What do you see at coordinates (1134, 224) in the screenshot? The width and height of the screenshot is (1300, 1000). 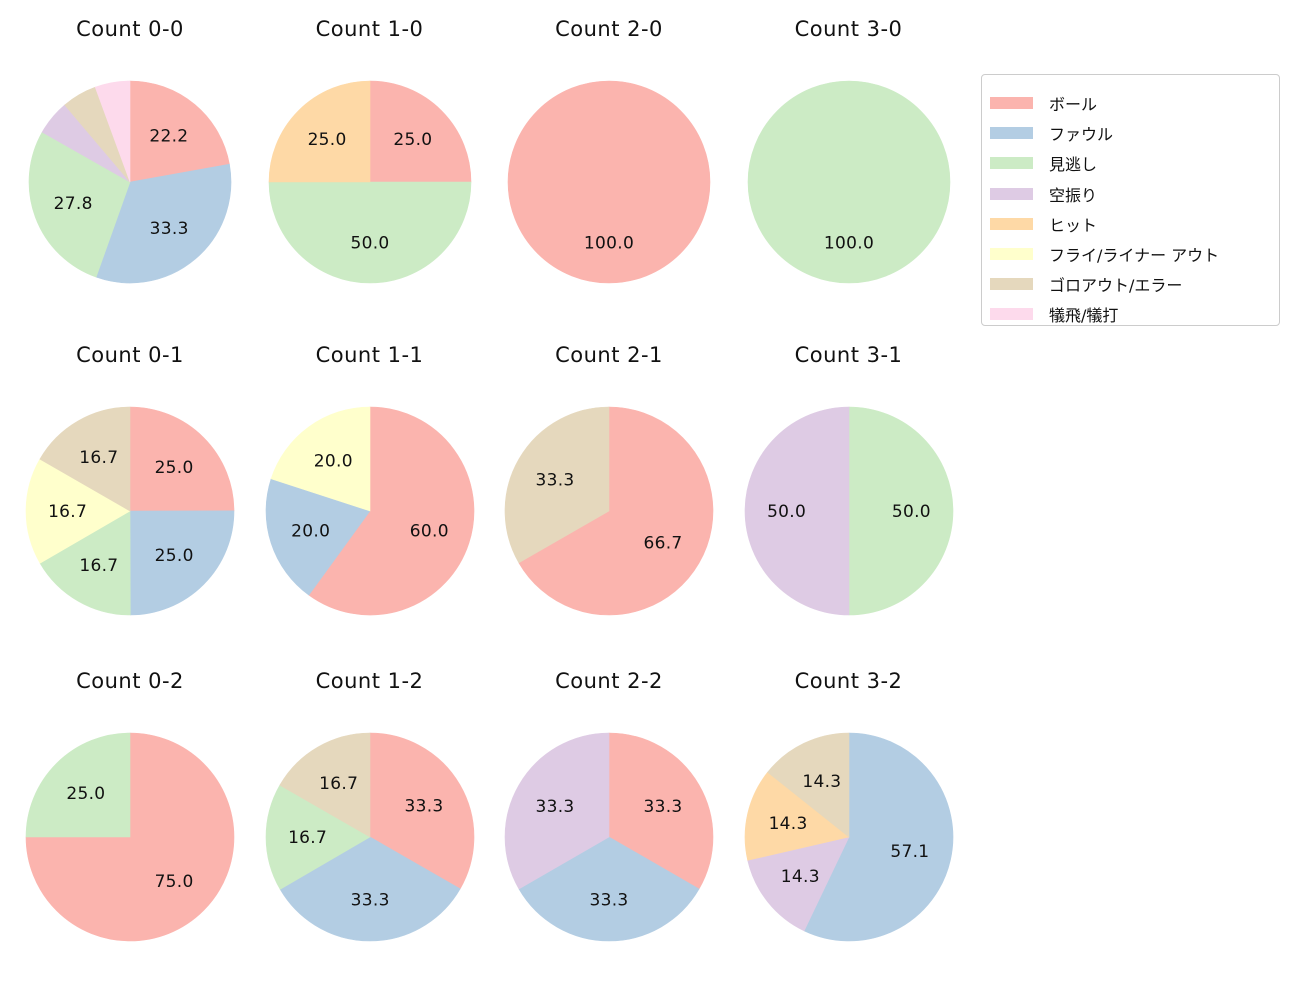 I see `legend-row-hit: ヒット` at bounding box center [1134, 224].